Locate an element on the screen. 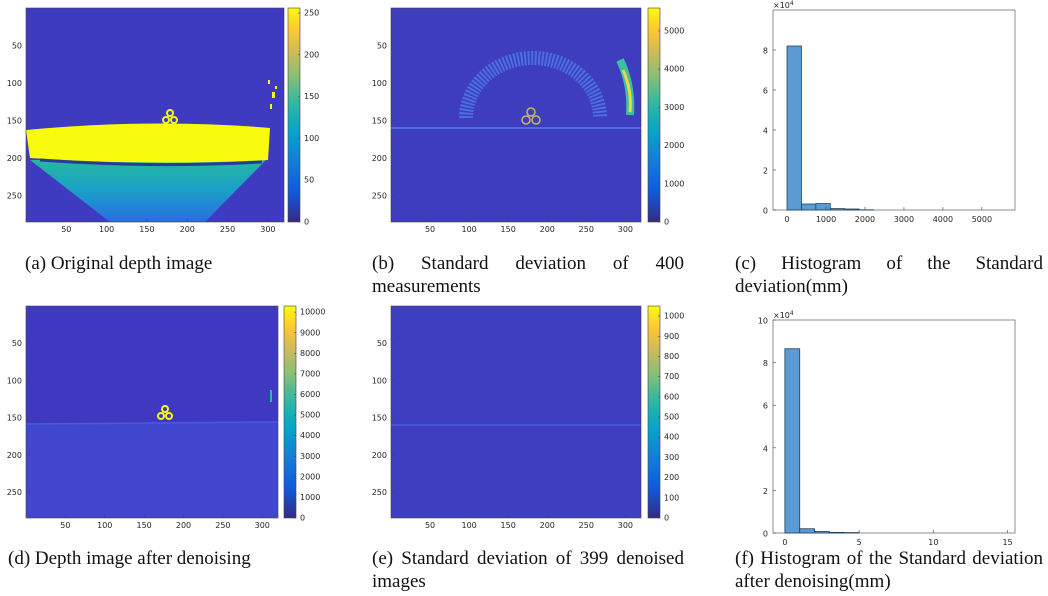 The image size is (1048, 596). colorbar-tick-label: 8000 is located at coordinates (310, 353).